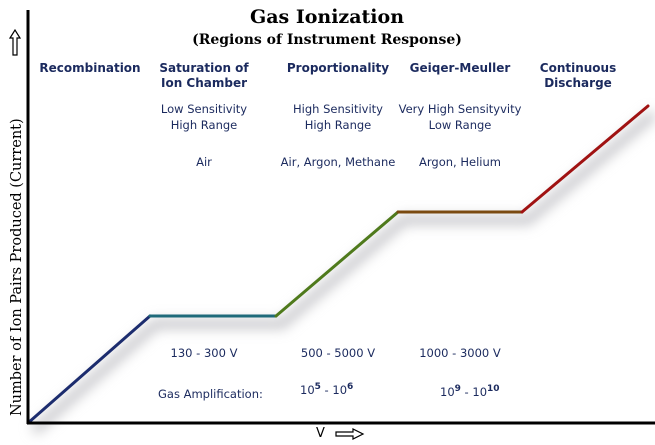 Image resolution: width=655 pixels, height=445 pixels. Describe the element at coordinates (460, 68) in the screenshot. I see `region-name: Geiqer-Meuller` at that location.